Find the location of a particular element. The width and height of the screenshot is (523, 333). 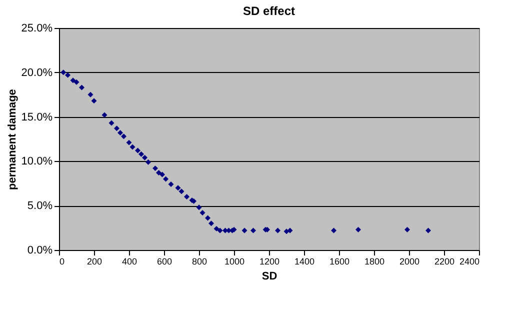

x-tick-label: 2000 is located at coordinates (409, 261).